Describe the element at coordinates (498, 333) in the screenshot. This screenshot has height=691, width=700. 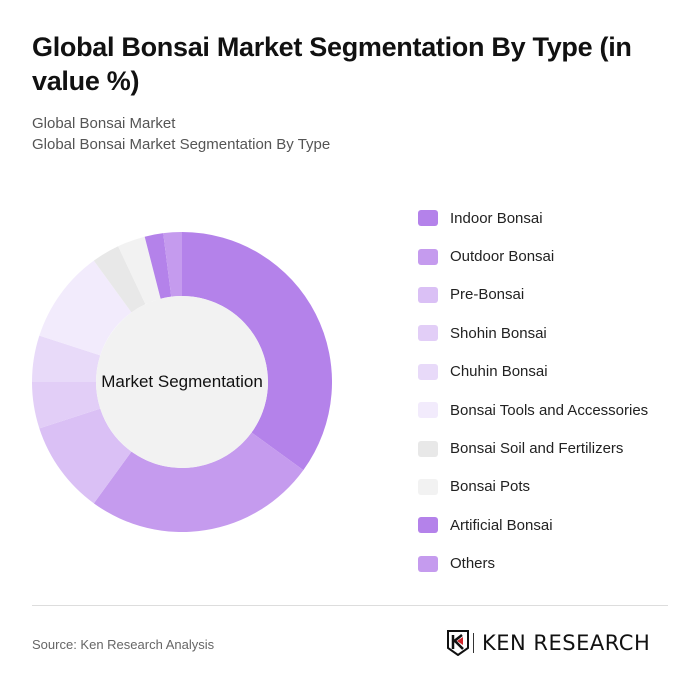
I see `legend-label: Shohin Bonsai` at that location.